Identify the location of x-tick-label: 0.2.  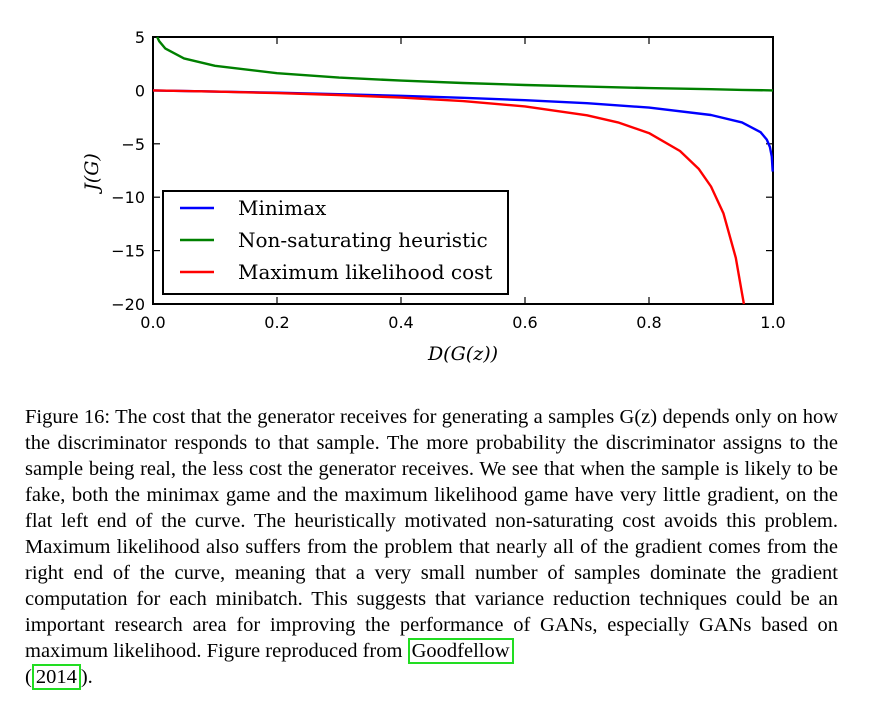
(276, 322).